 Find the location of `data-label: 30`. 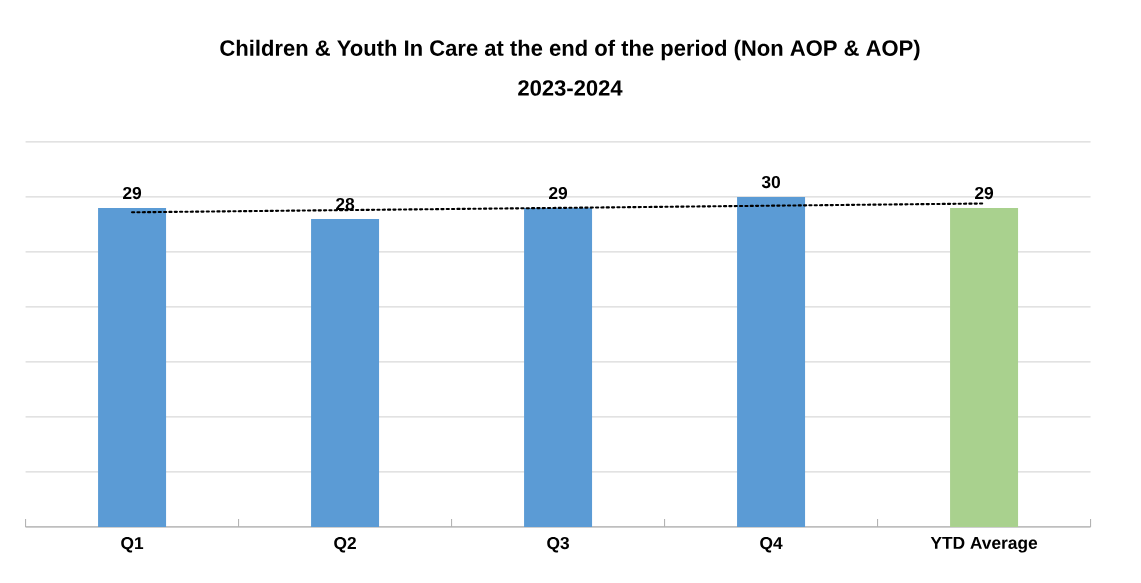

data-label: 30 is located at coordinates (770, 182).